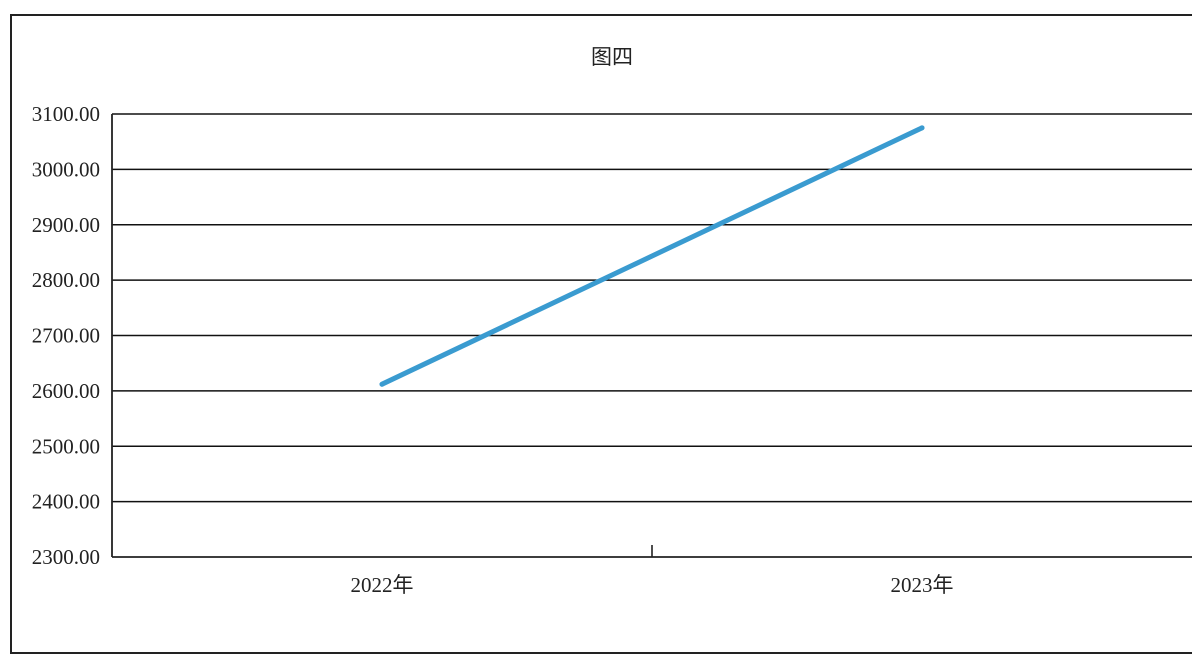 This screenshot has width=1192, height=654. I want to click on y-tick-label: 2600.00, so click(66, 391).